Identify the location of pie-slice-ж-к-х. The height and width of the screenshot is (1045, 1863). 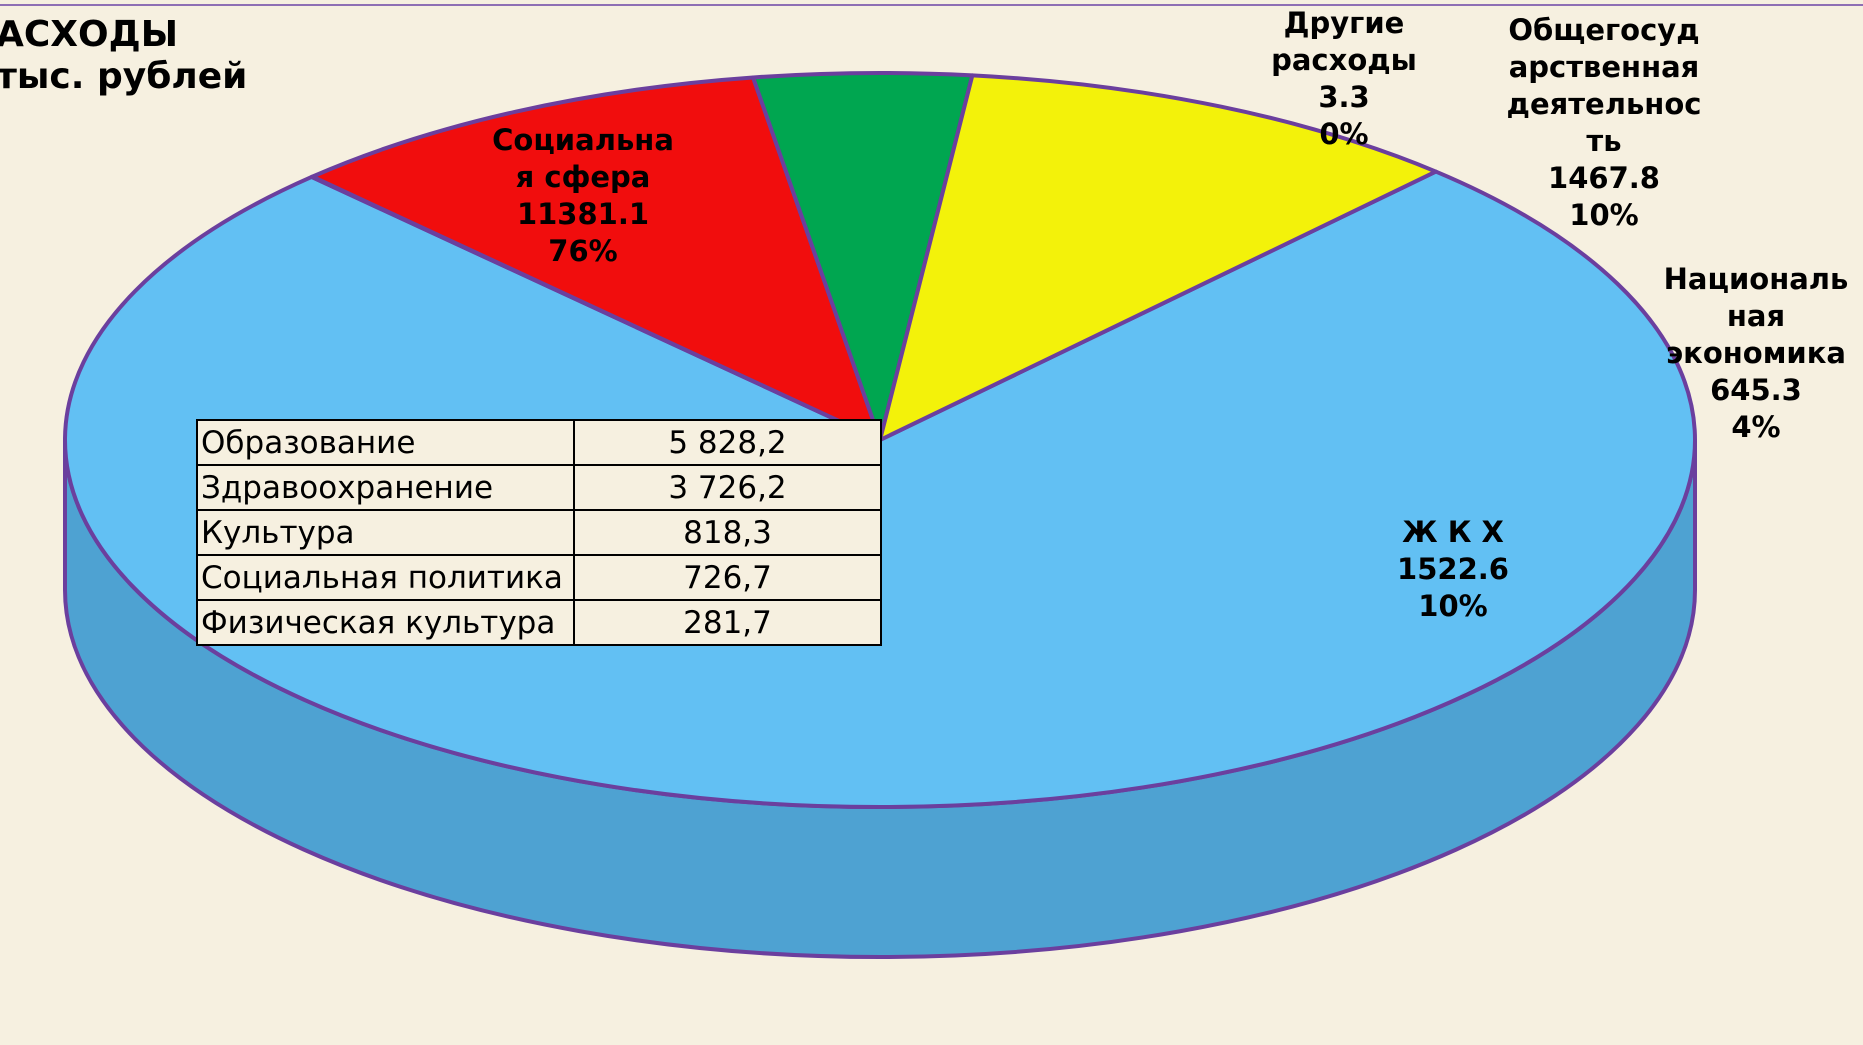
(1158, 257).